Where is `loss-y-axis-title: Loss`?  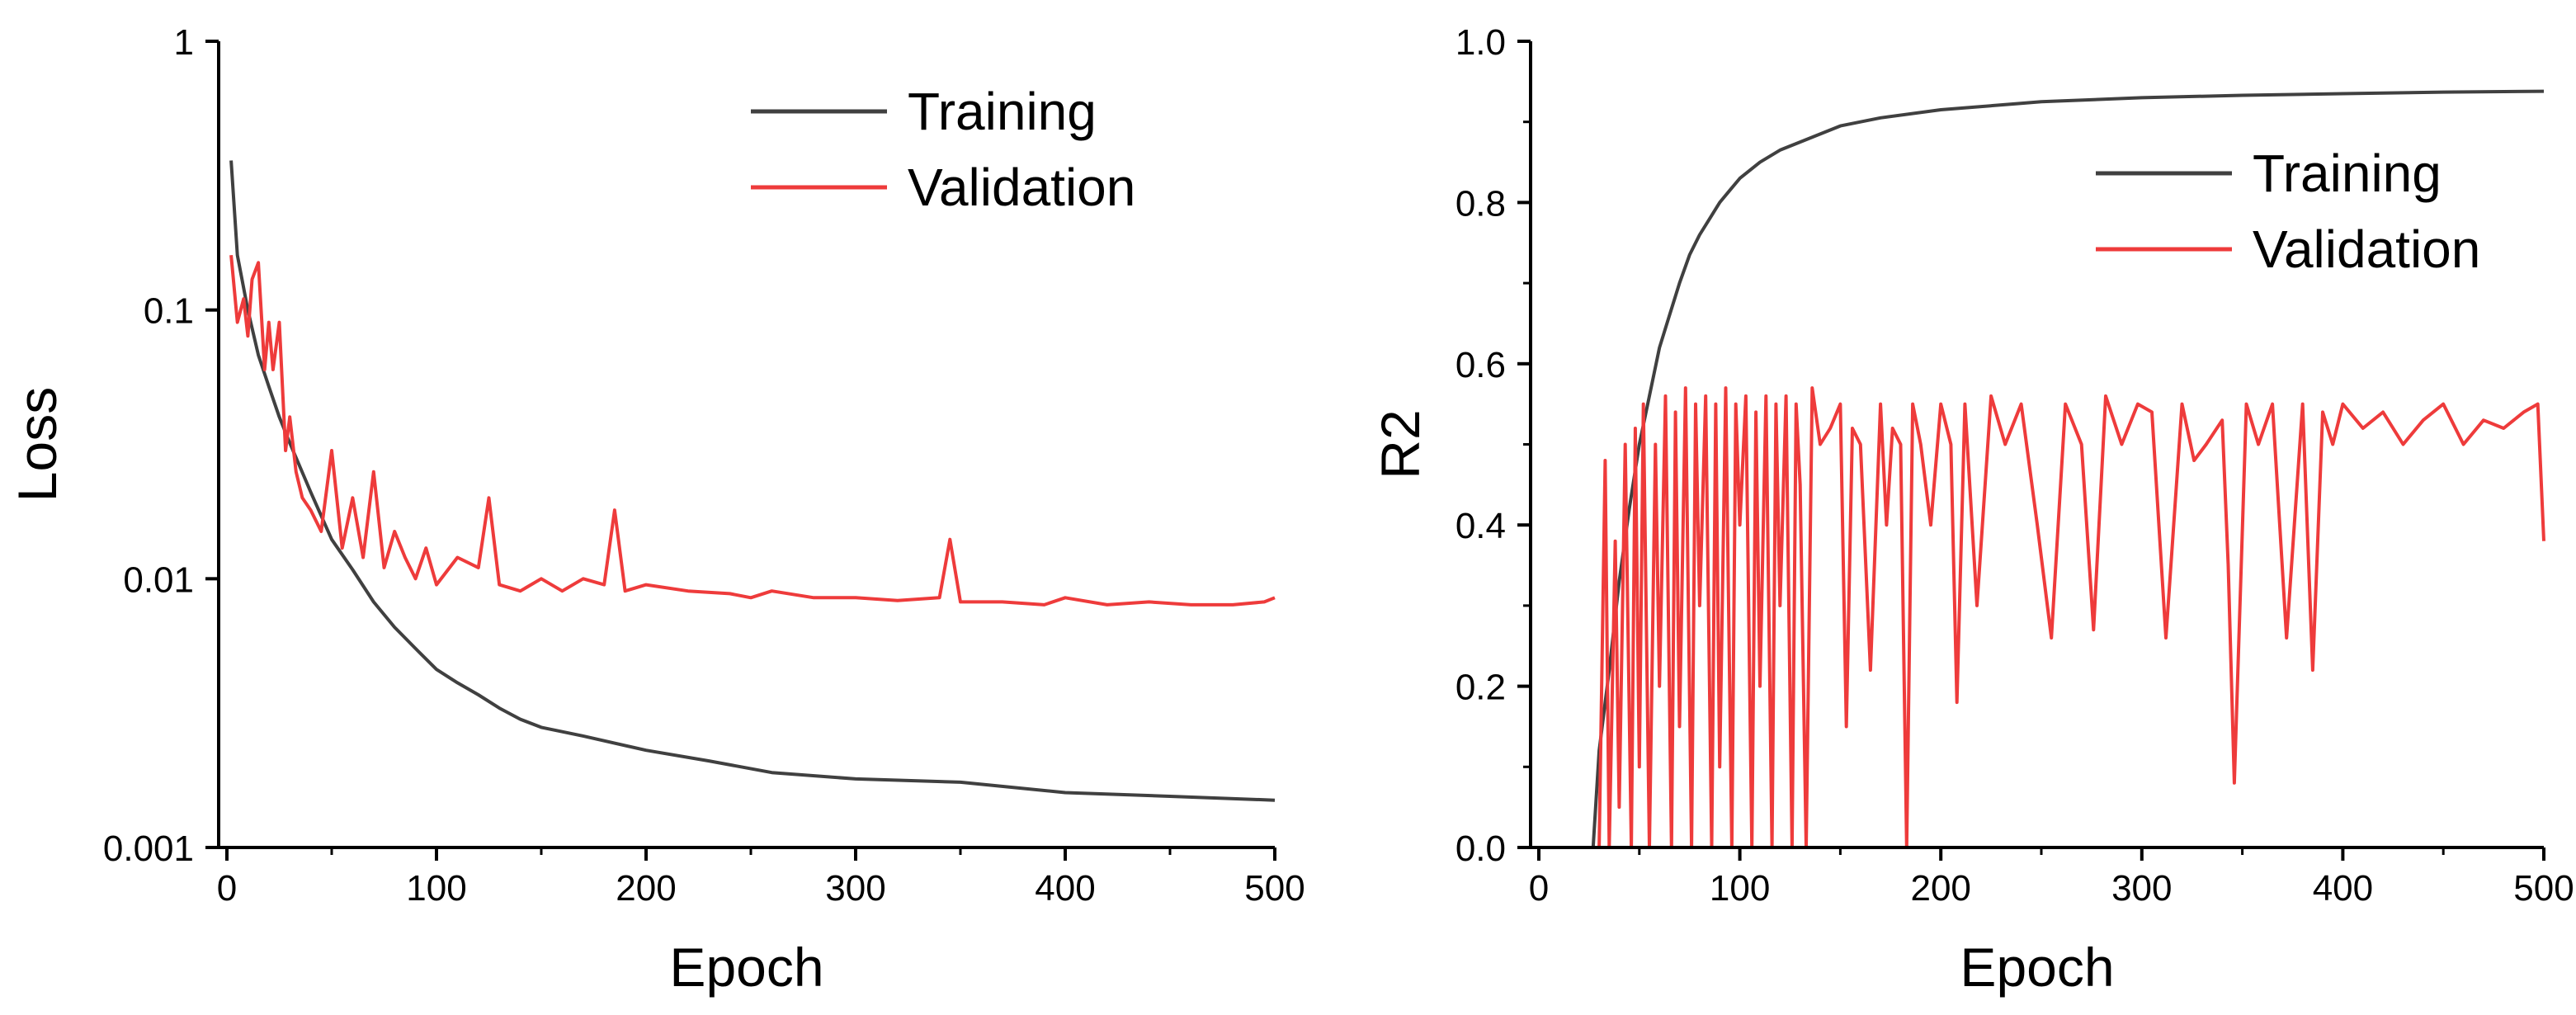
loss-y-axis-title: Loss is located at coordinates (37, 444).